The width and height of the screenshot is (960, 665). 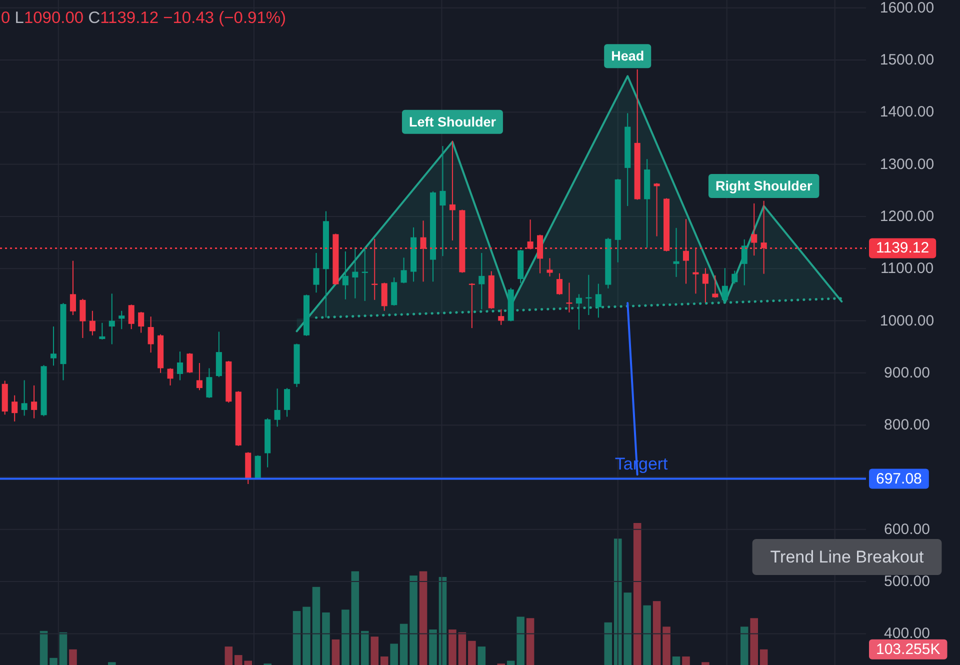 I want to click on y-tick-label: 1600.00, so click(x=907, y=8).